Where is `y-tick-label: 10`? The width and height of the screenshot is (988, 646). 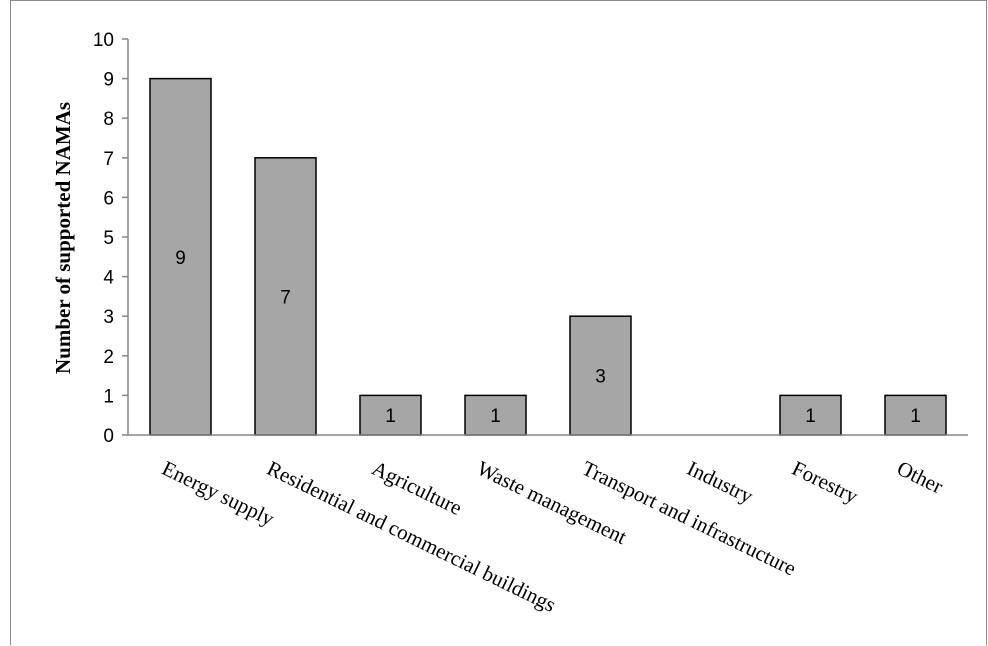 y-tick-label: 10 is located at coordinates (103, 40).